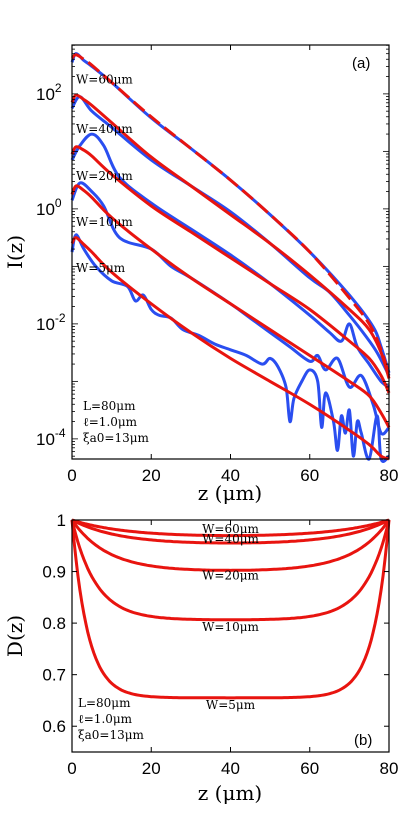  I want to click on panel-b-params: L=80μm ℓ=1.0μm ξa0=13μm, so click(111, 719).